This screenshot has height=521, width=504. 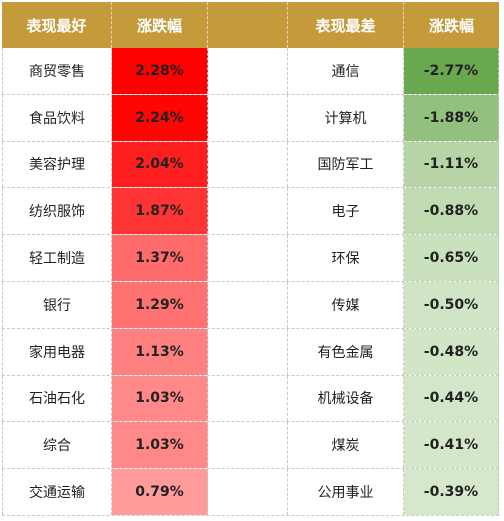 What do you see at coordinates (160, 492) in the screenshot?
I see `best-sector-change: 0.79%` at bounding box center [160, 492].